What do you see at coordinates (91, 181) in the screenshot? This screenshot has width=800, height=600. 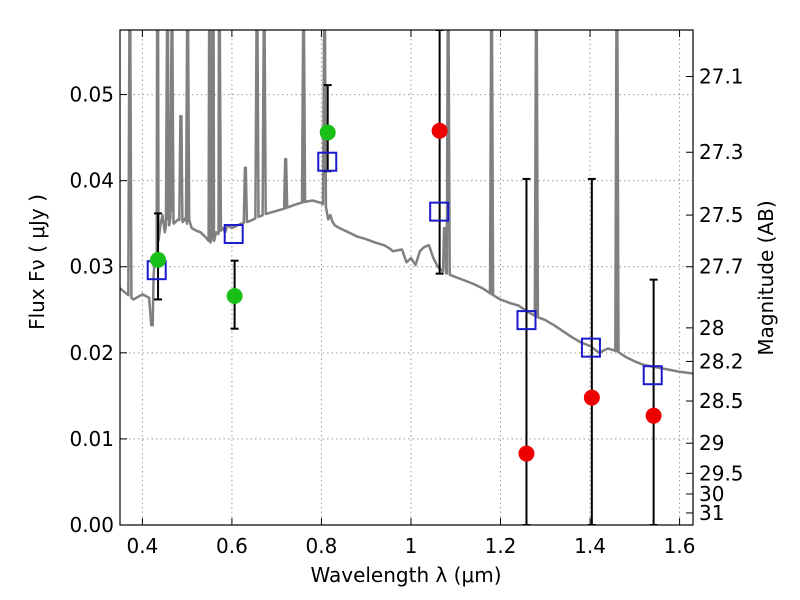 I see `y-tick-label: 0.04` at bounding box center [91, 181].